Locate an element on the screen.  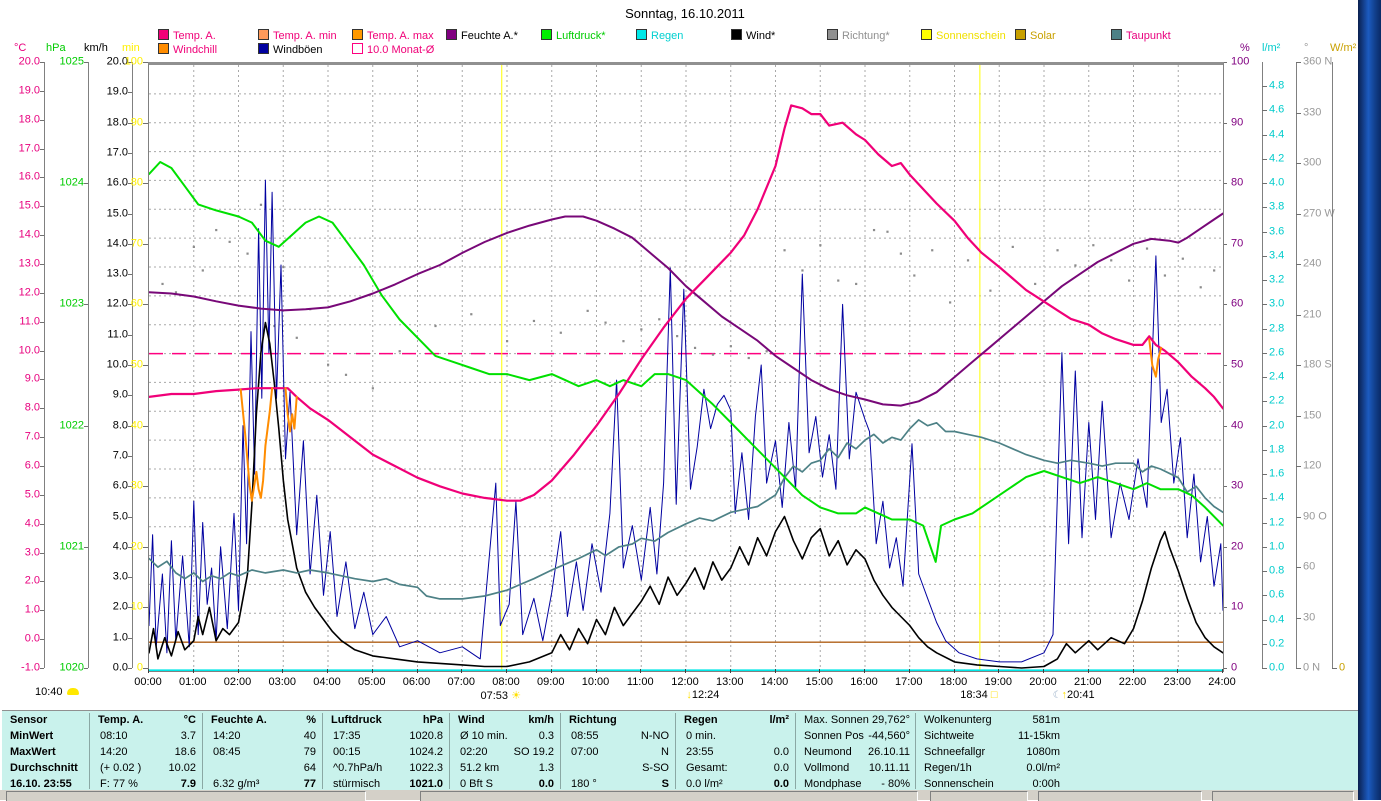
astro-label: Max. Sonnen is located at coordinates (836, 720).